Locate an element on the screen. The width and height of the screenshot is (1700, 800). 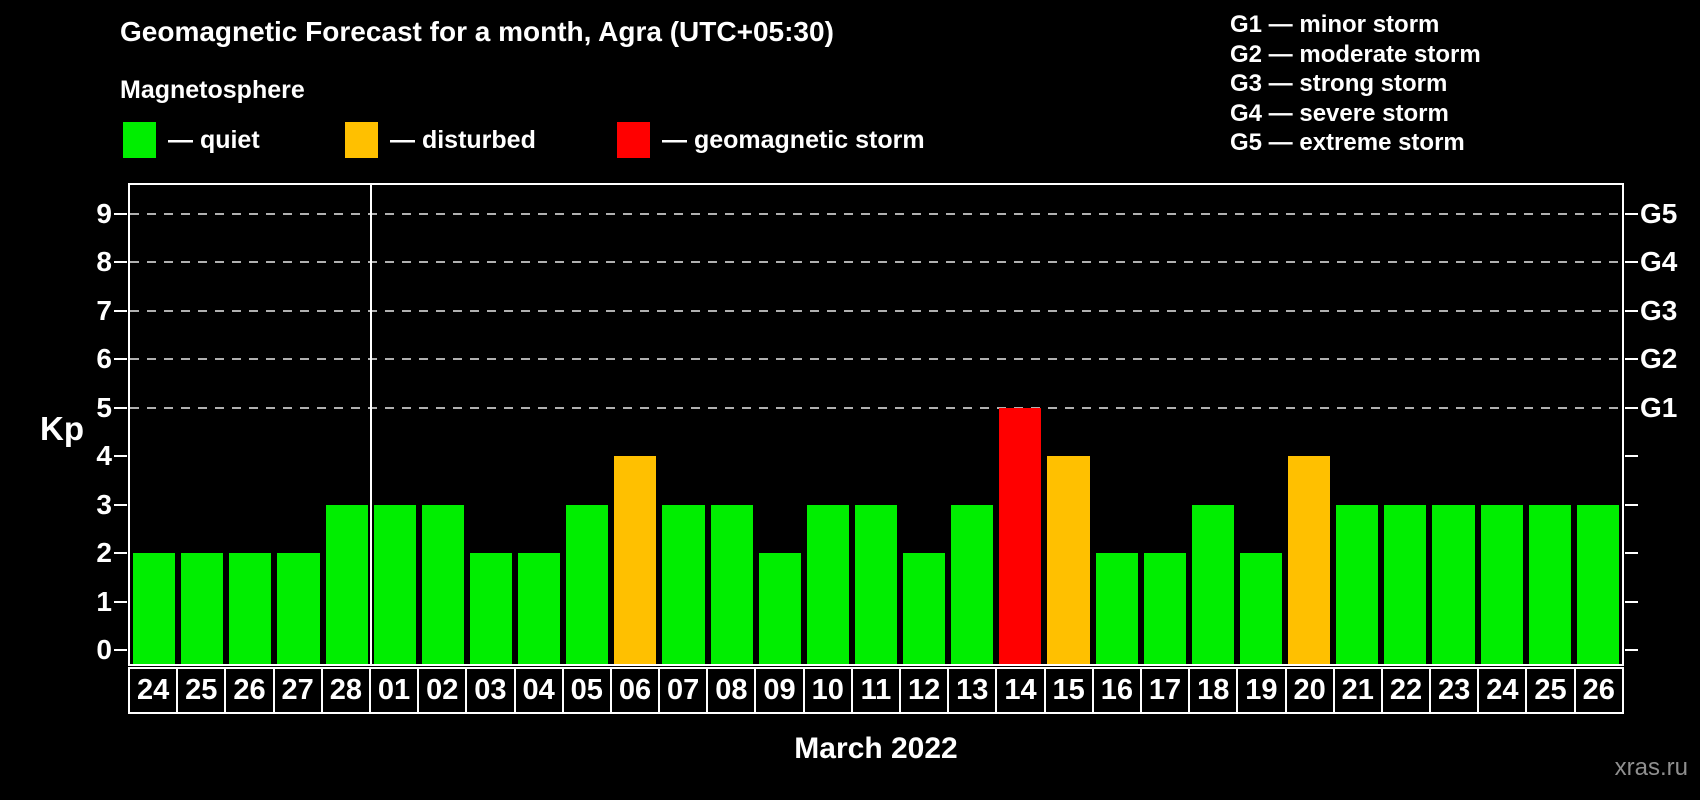
day-label: 02 is located at coordinates (442, 690).